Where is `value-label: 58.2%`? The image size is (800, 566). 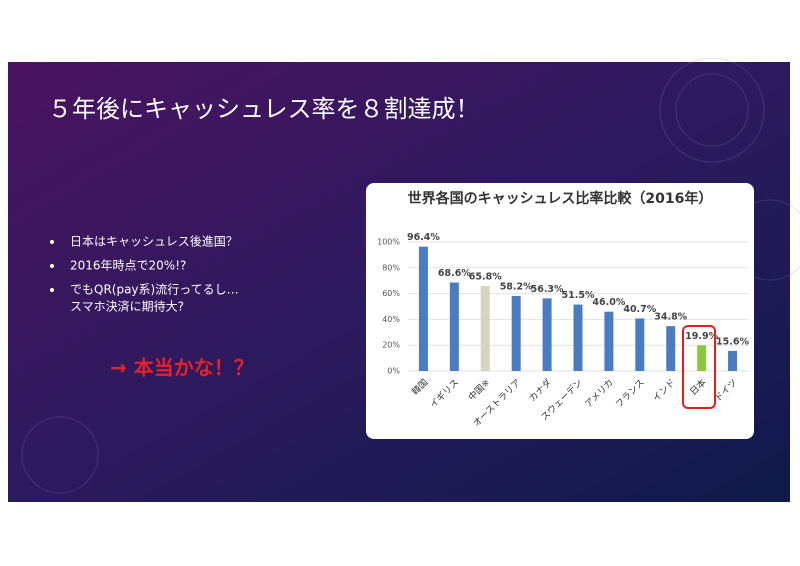 value-label: 58.2% is located at coordinates (516, 286).